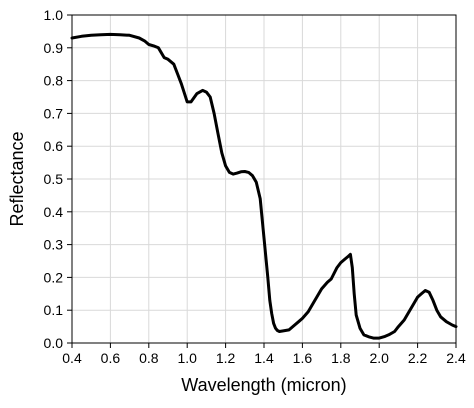 The image size is (474, 408). I want to click on y-tick-label: 0.0, so click(54, 343).